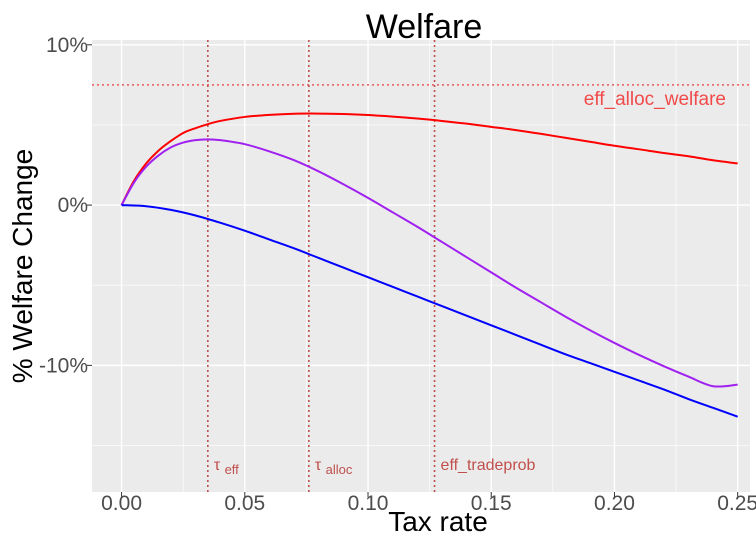  What do you see at coordinates (368, 503) in the screenshot?
I see `x-tick-label: 0.10` at bounding box center [368, 503].